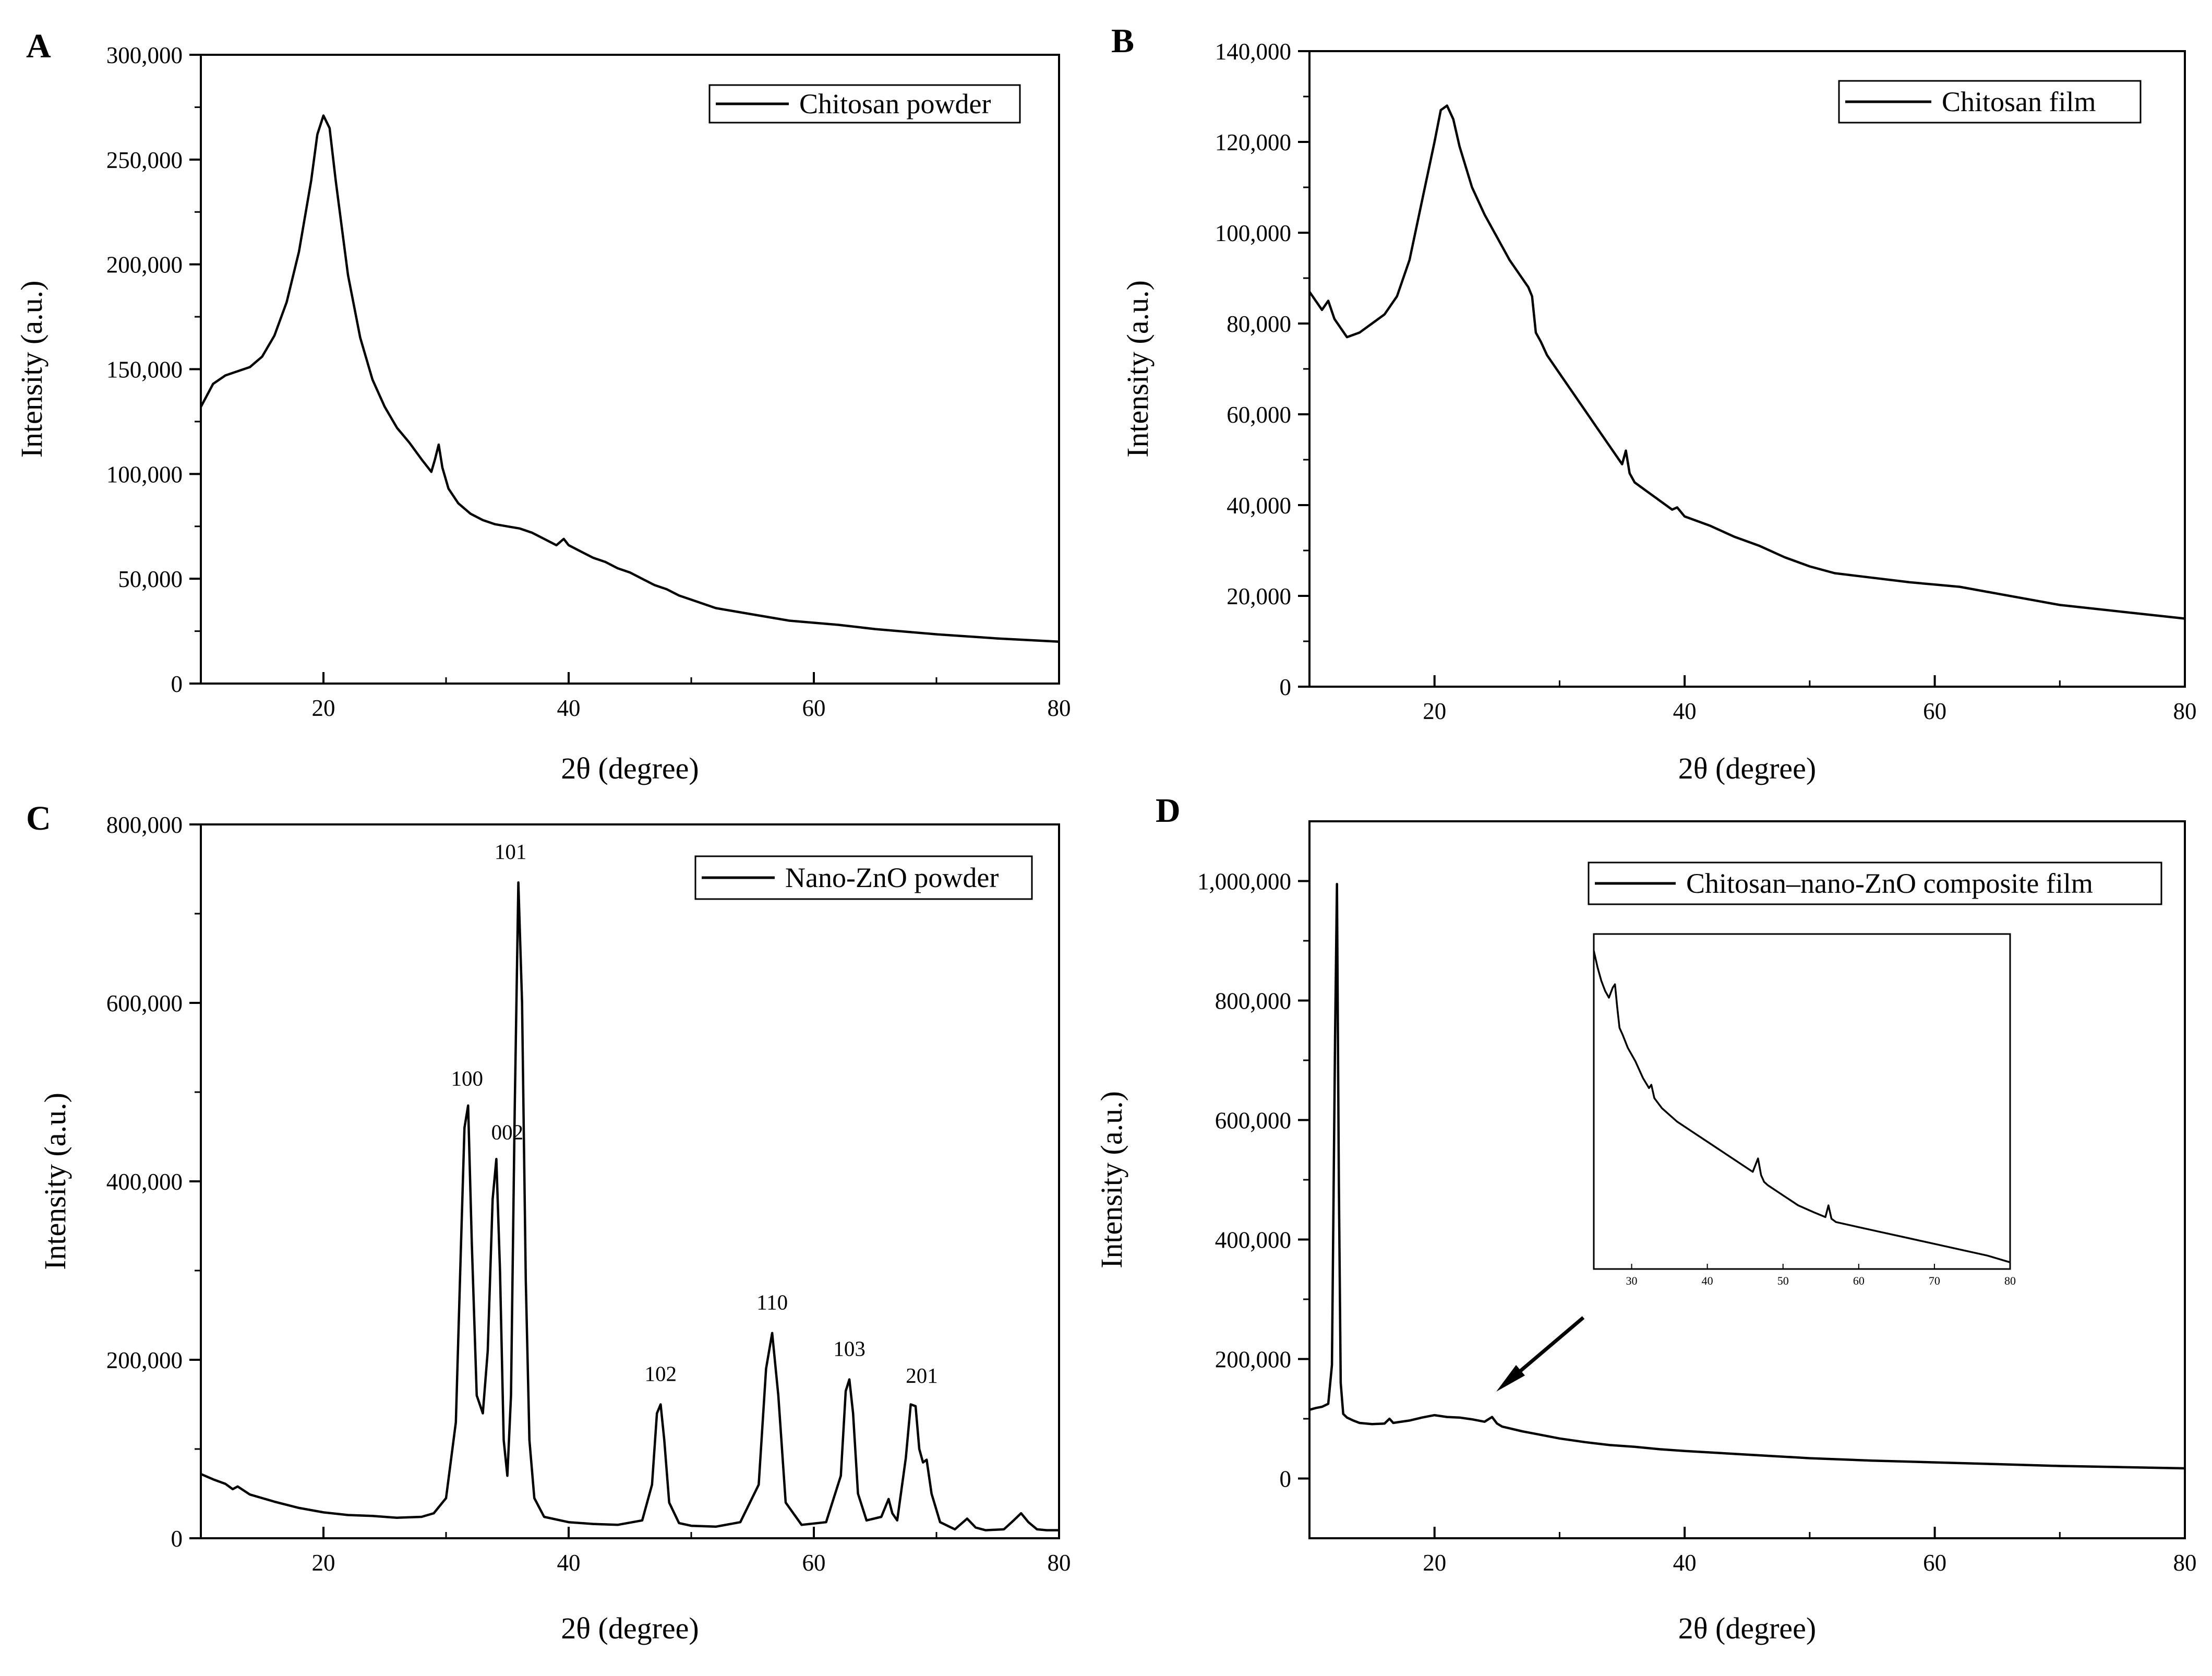 Image resolution: width=2212 pixels, height=1676 pixels. What do you see at coordinates (1708, 1280) in the screenshot?
I see `inset-x-tick-label: 40` at bounding box center [1708, 1280].